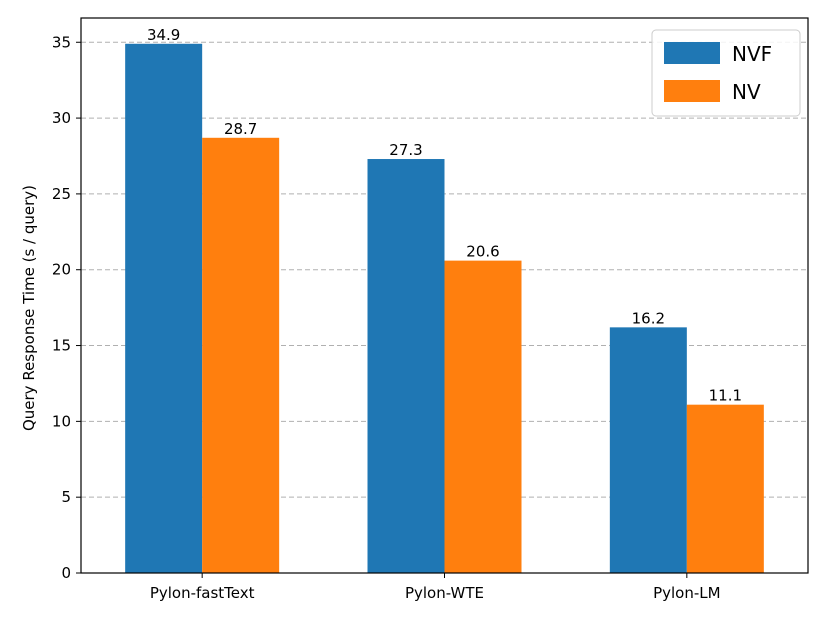 This screenshot has height=623, width=830. I want to click on bar-nvf-pylon-fasttext, so click(164, 308).